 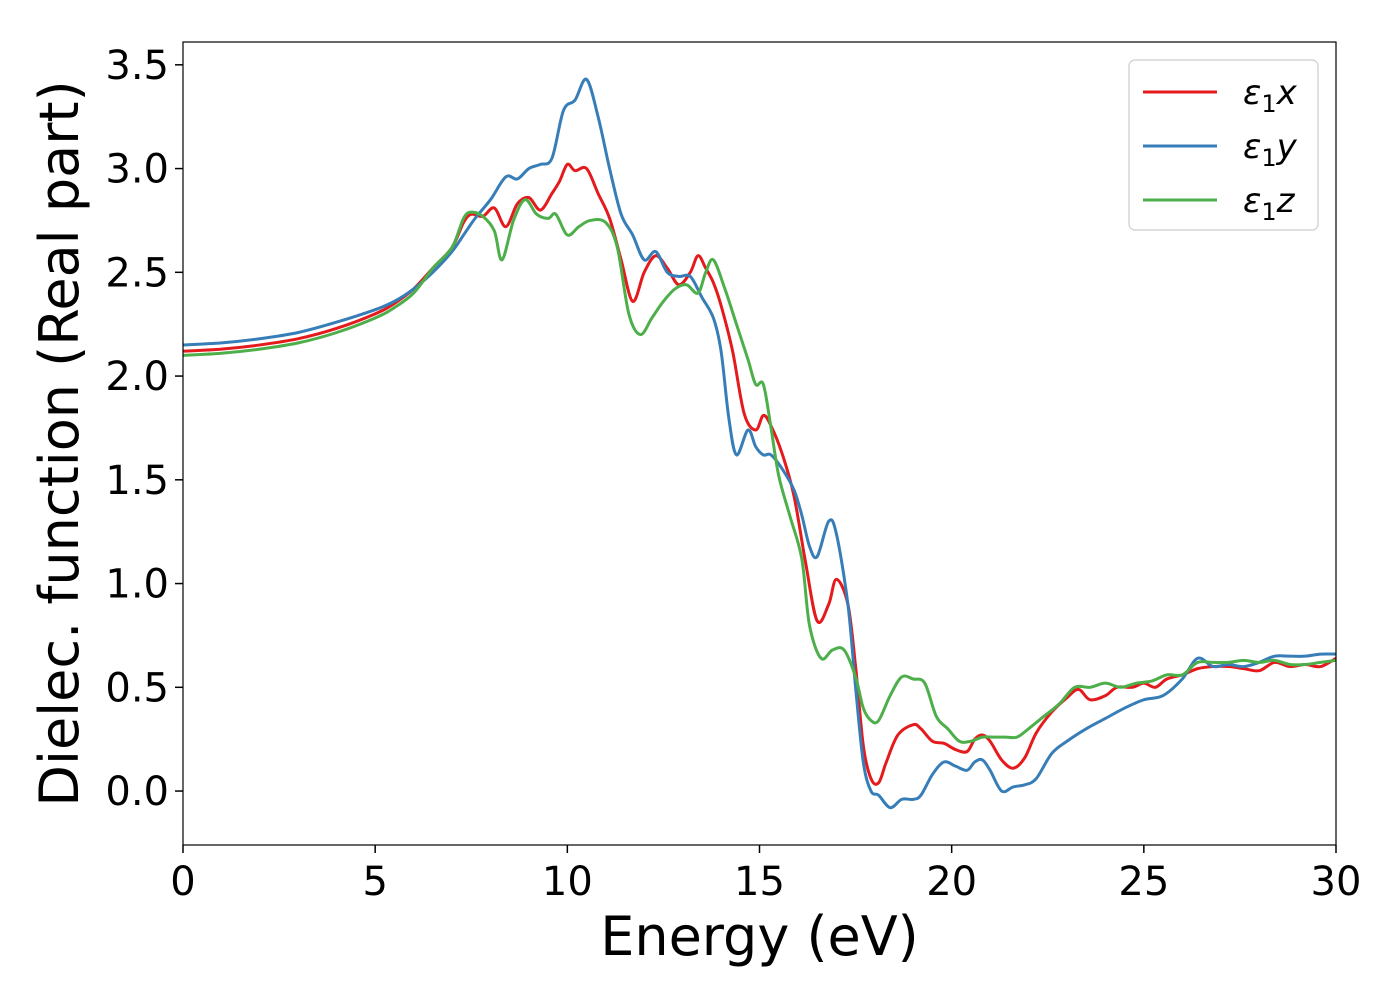 I want to click on x-axis-title: Energy (eV), so click(x=759, y=936).